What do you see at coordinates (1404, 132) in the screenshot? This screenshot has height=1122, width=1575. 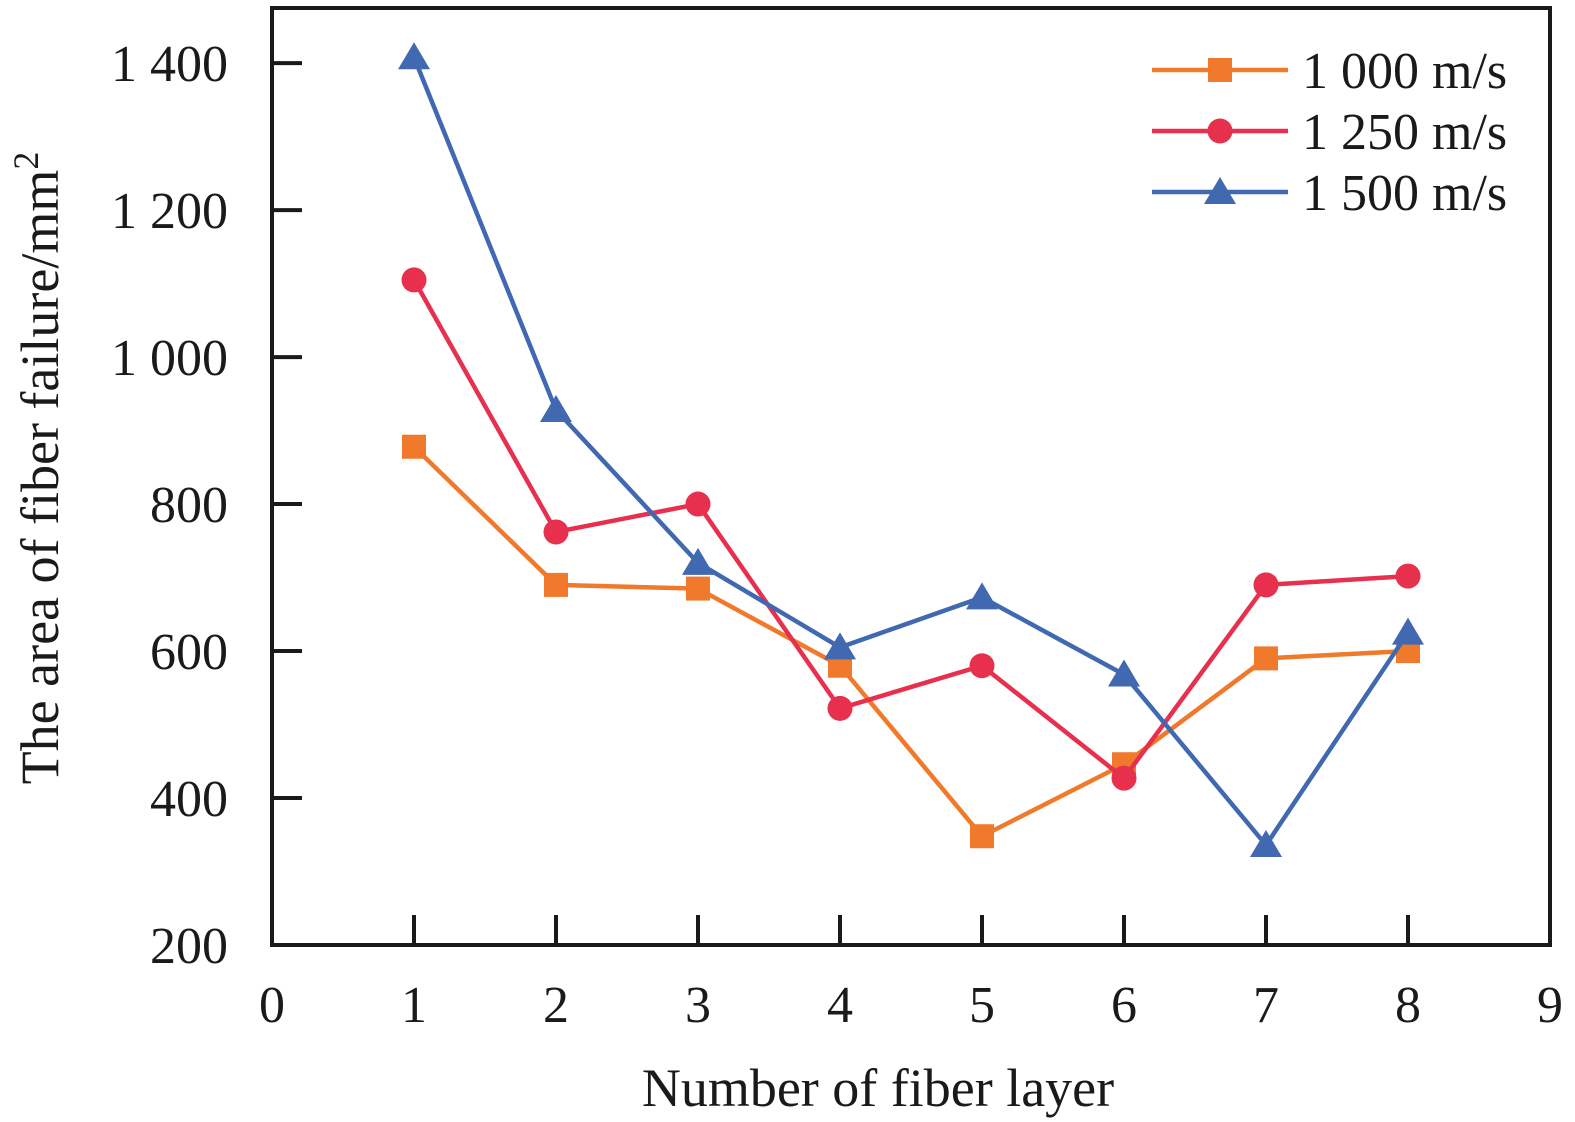 I see `legend-label: 1 250 m/s` at bounding box center [1404, 132].